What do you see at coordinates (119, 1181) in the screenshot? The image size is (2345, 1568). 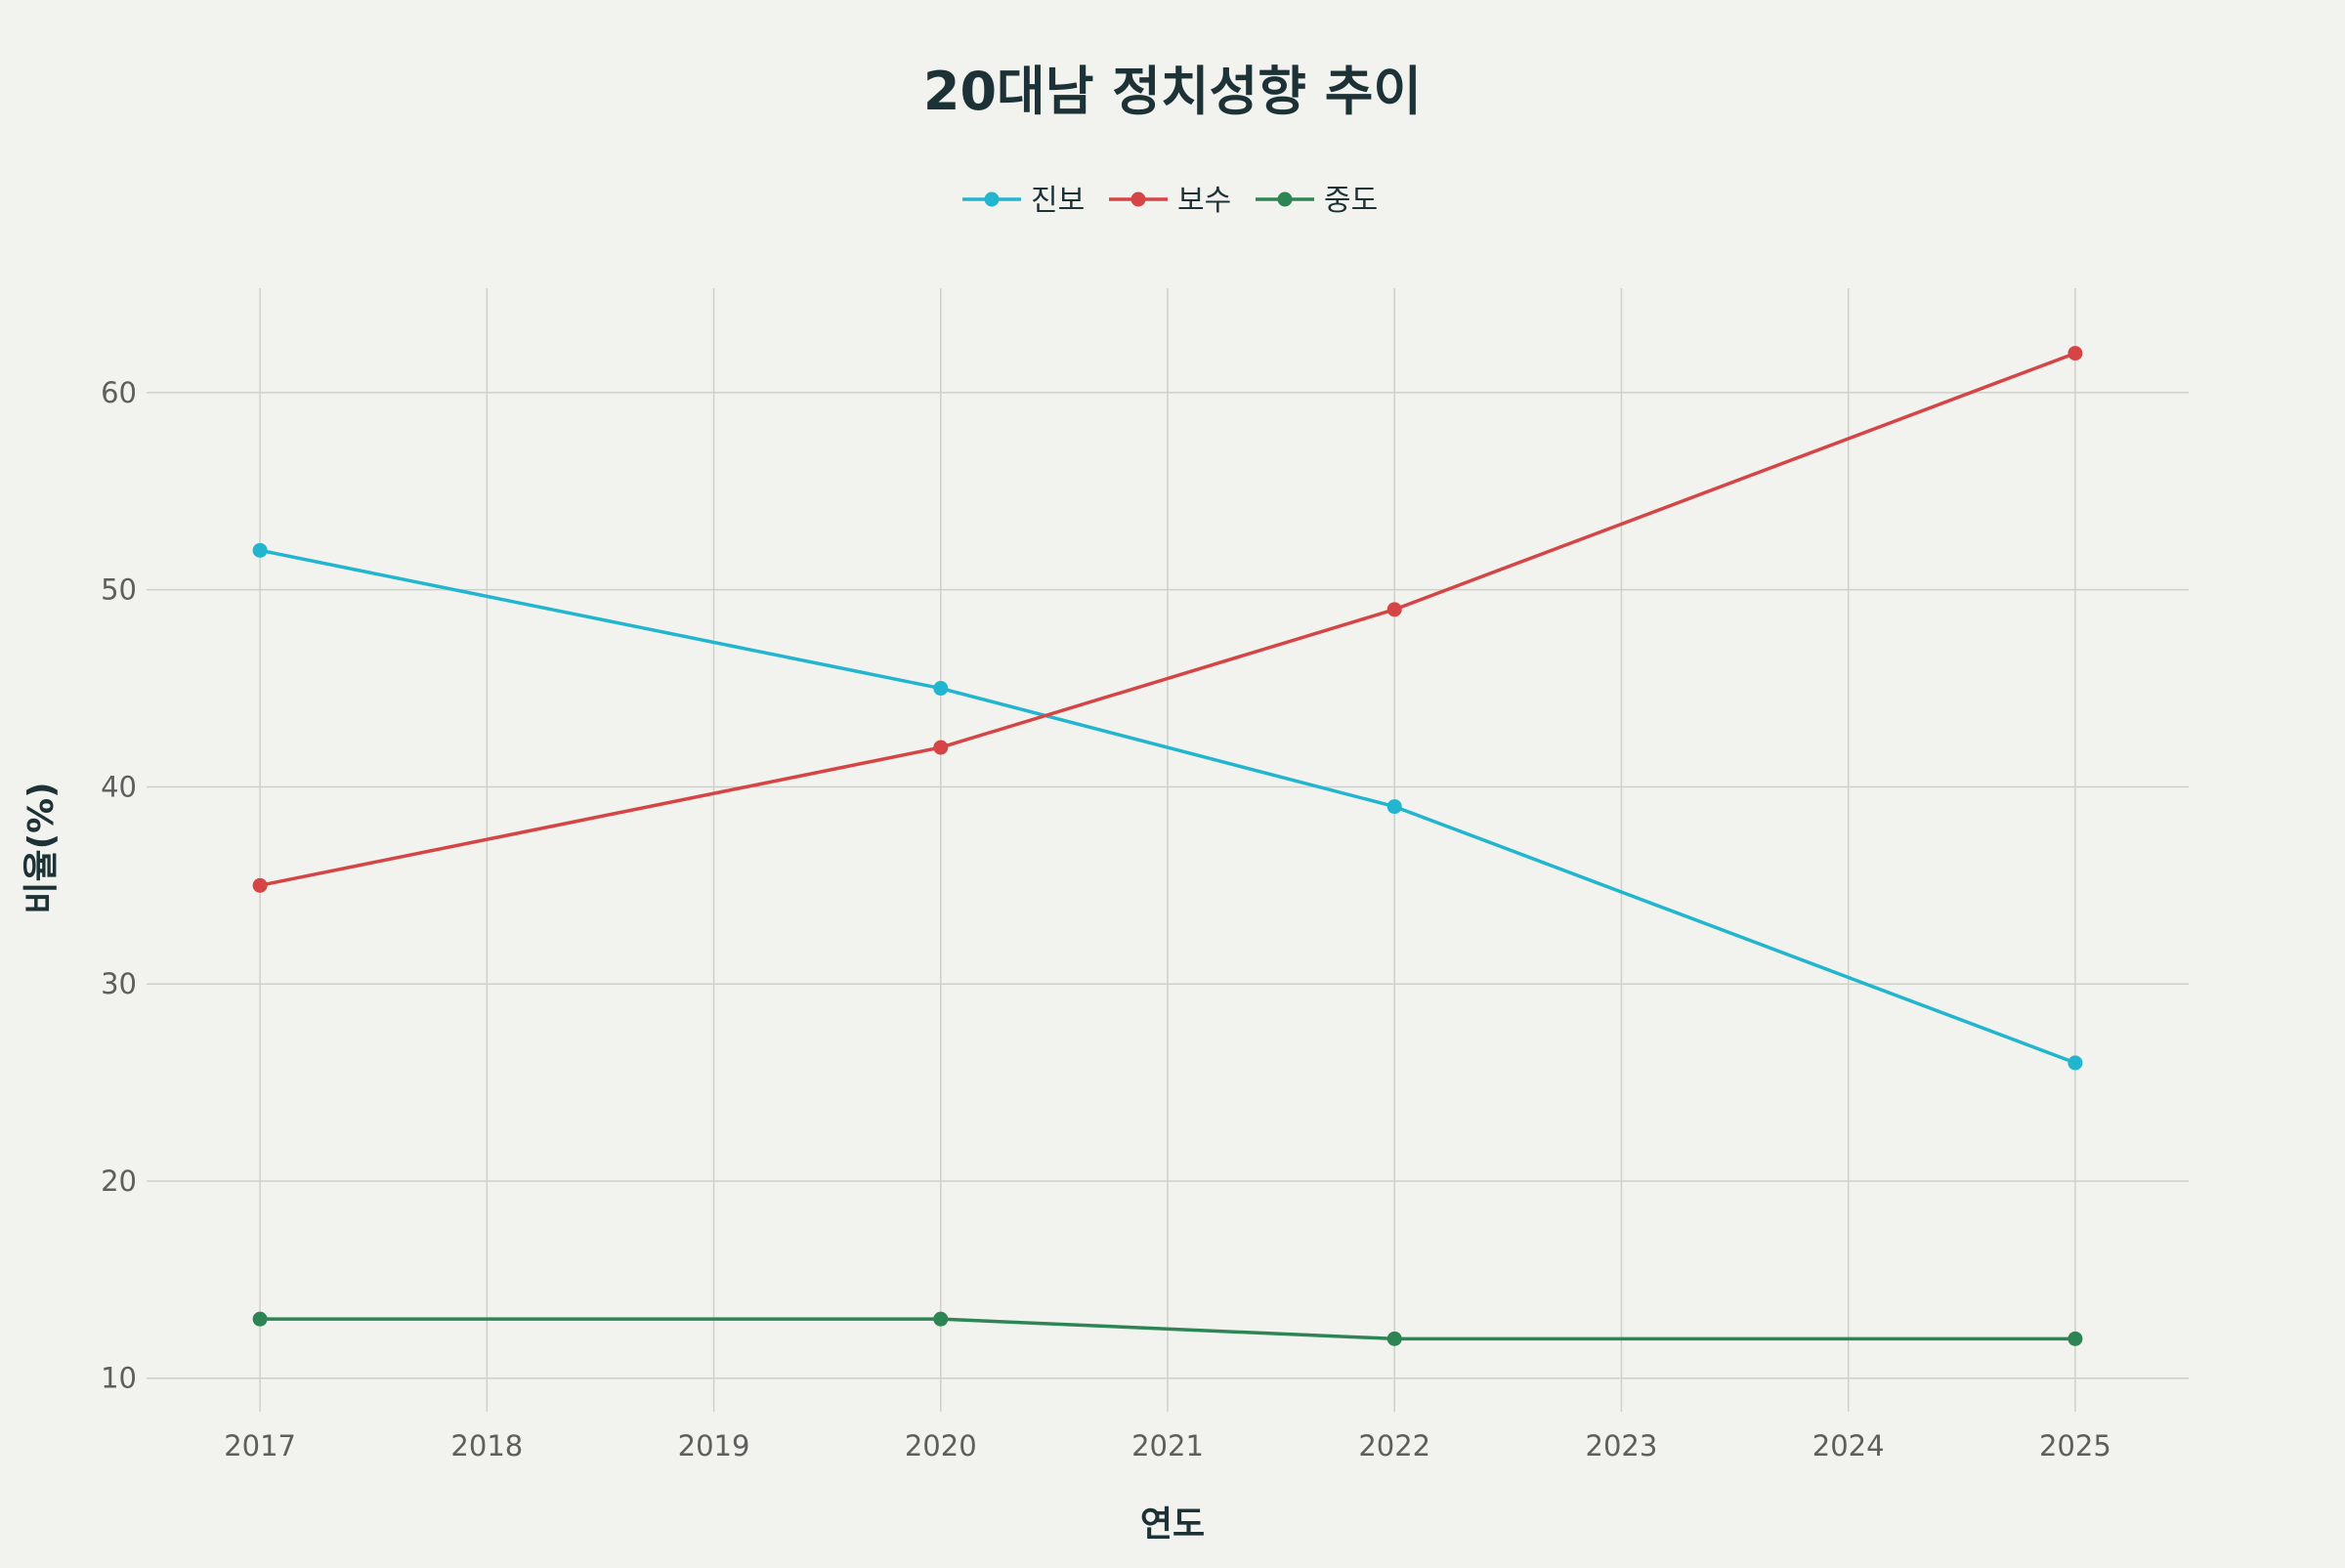 I see `y-tick-label: 20` at bounding box center [119, 1181].